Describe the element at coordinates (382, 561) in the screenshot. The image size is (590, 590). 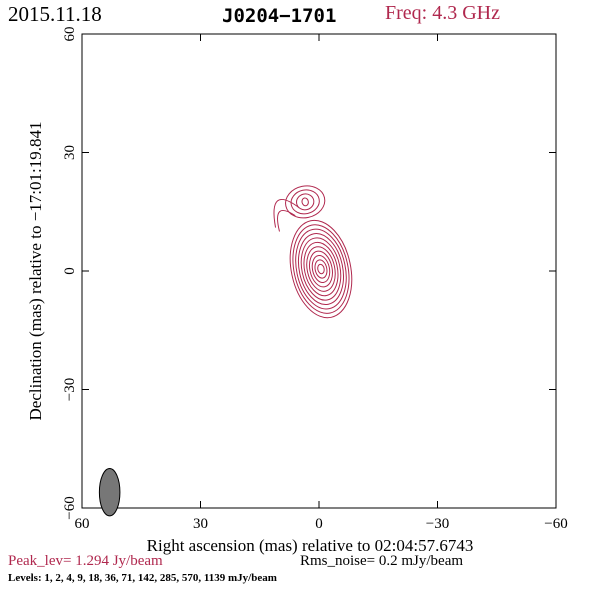
I see `rms-noise: Rms_noise= 0.2 mJy/beam` at that location.